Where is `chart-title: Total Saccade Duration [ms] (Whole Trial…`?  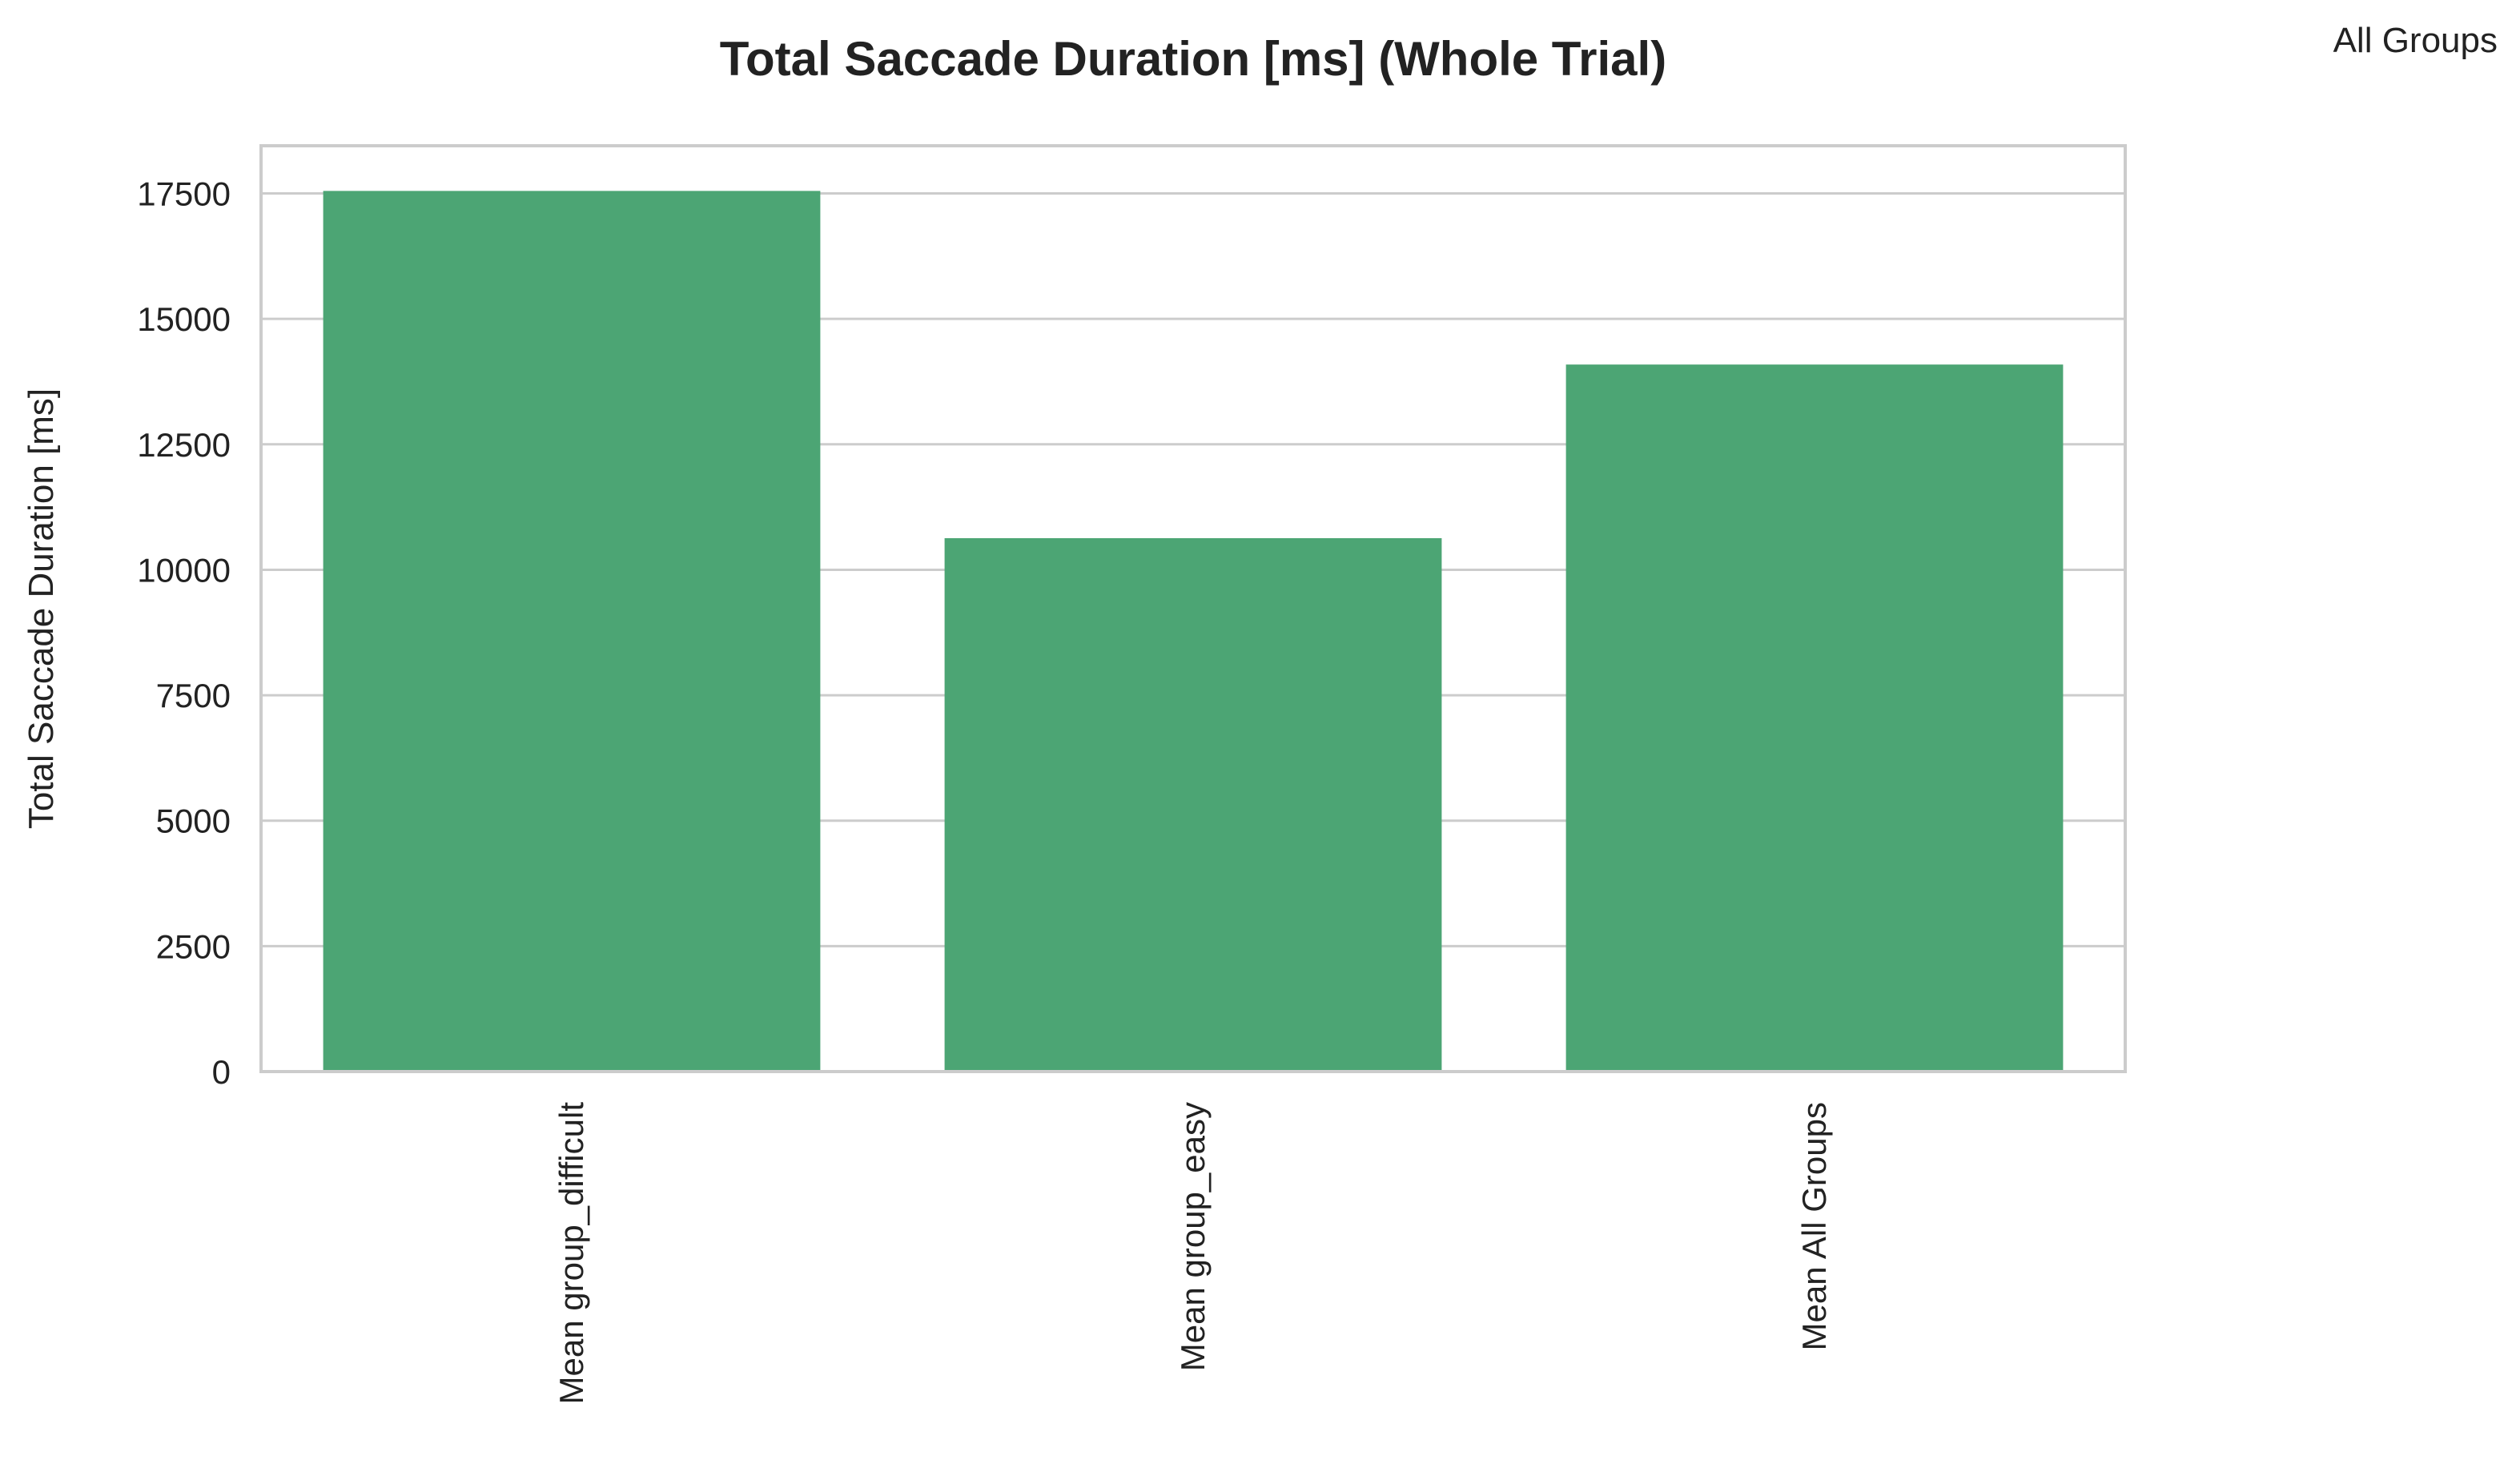
chart-title: Total Saccade Duration [ms] (Whole Trial… is located at coordinates (1193, 59).